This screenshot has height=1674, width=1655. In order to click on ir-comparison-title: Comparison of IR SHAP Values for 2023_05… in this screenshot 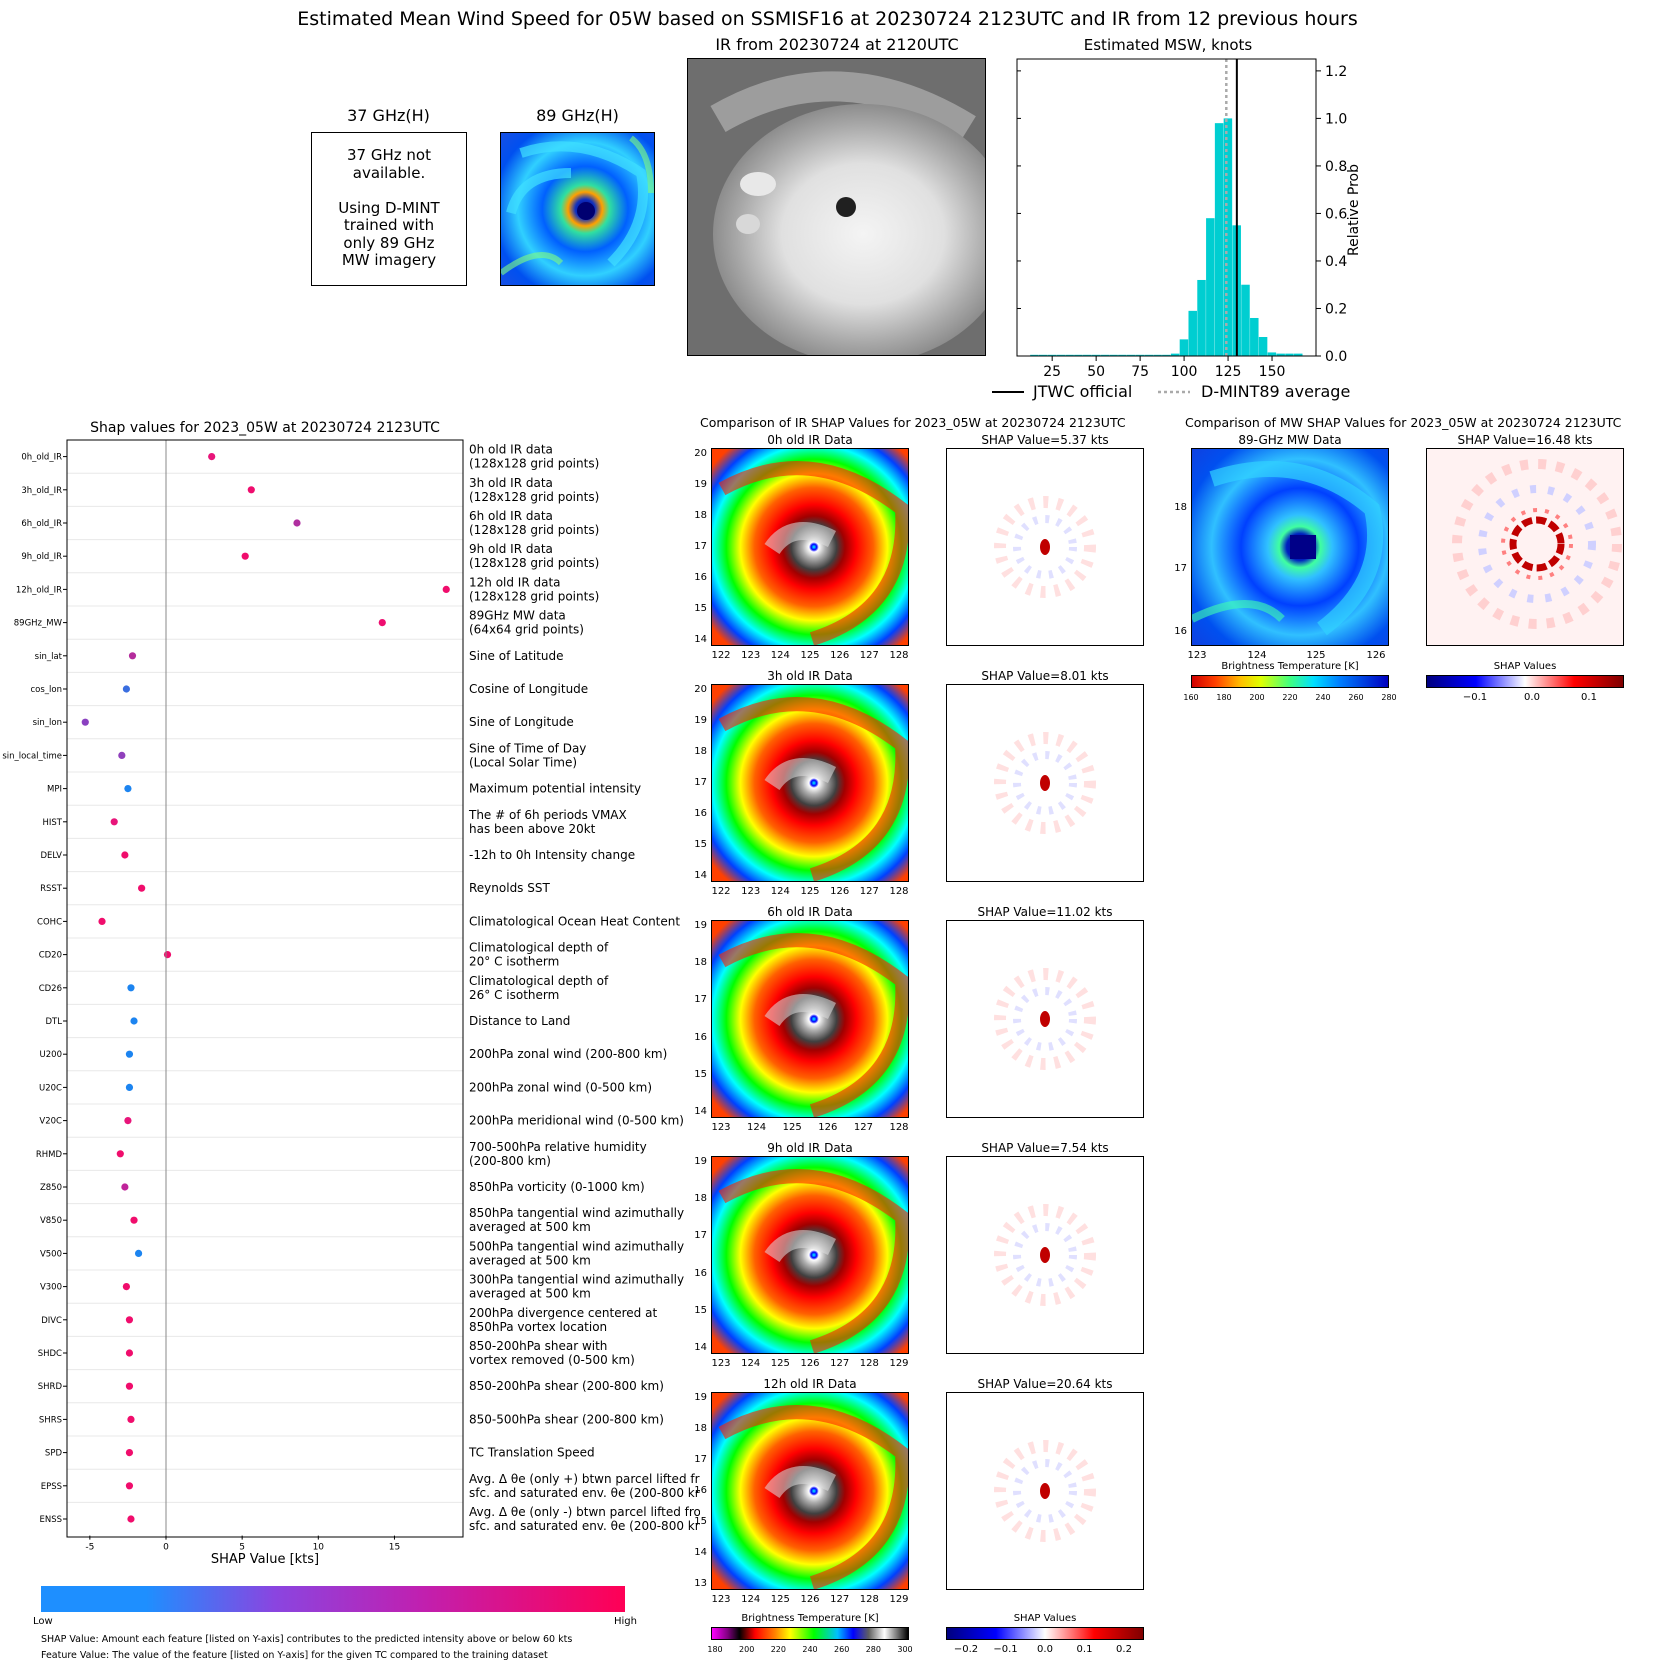, I will do `click(913, 422)`.